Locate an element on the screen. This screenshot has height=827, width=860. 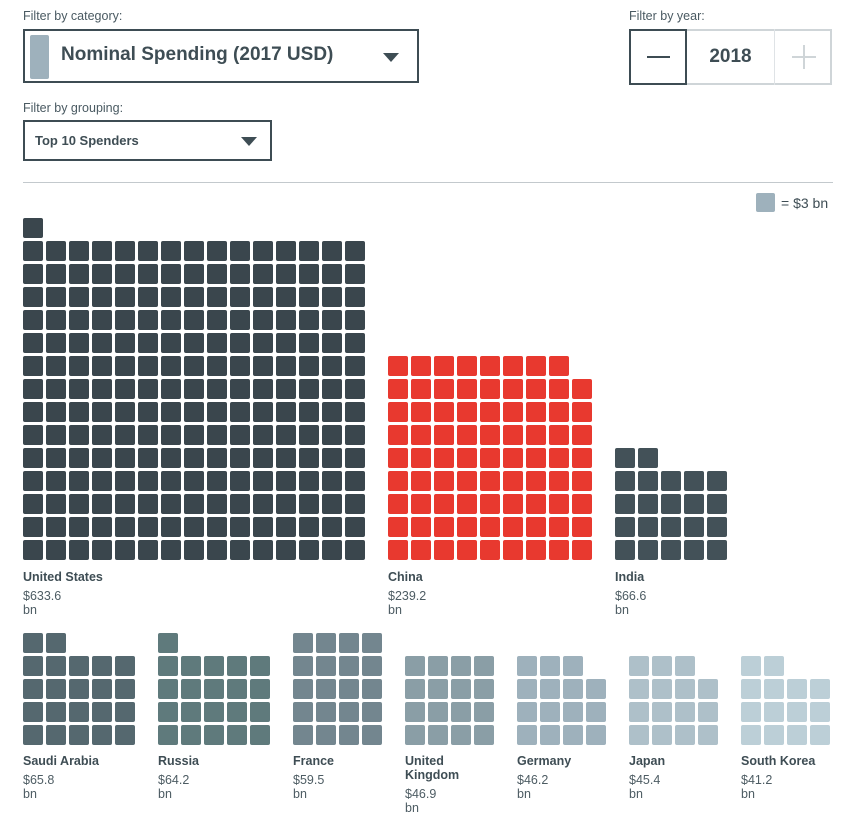
grouping-select: Top 10 Spenders is located at coordinates (147, 140).